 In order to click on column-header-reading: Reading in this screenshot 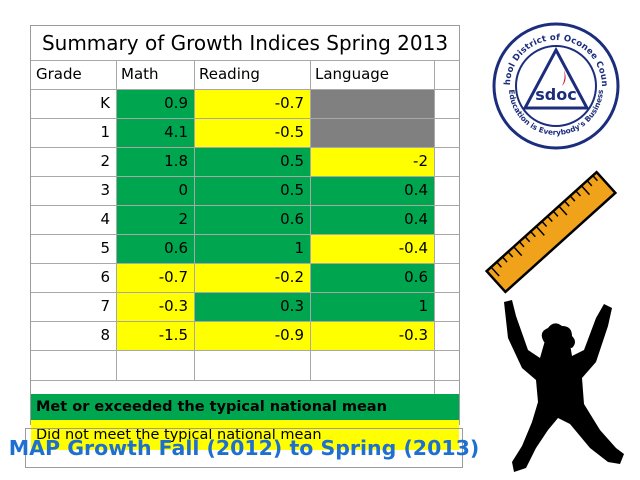, I will do `click(229, 74)`.